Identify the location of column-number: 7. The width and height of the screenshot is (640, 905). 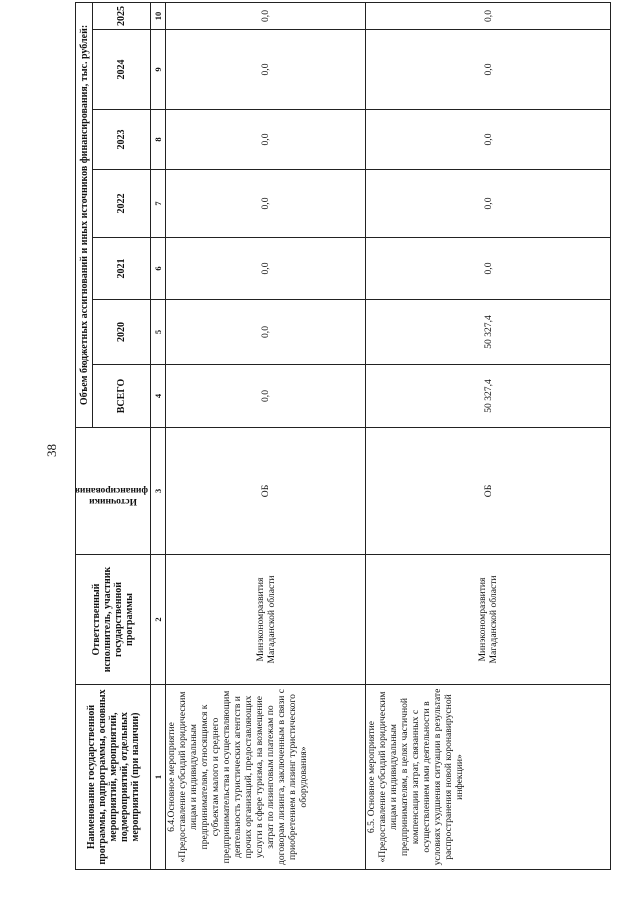
(158, 203).